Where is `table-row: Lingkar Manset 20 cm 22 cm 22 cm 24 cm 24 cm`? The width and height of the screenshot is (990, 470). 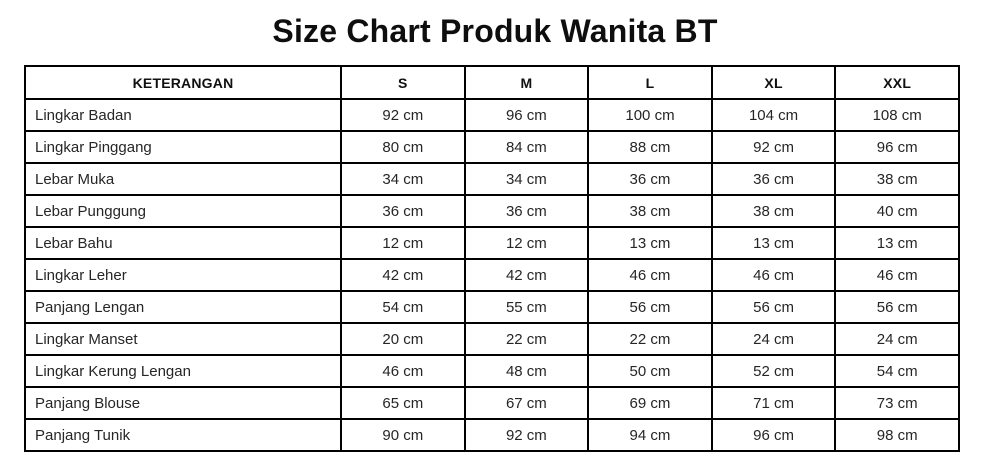 table-row: Lingkar Manset 20 cm 22 cm 22 cm 24 cm 24 cm is located at coordinates (492, 339).